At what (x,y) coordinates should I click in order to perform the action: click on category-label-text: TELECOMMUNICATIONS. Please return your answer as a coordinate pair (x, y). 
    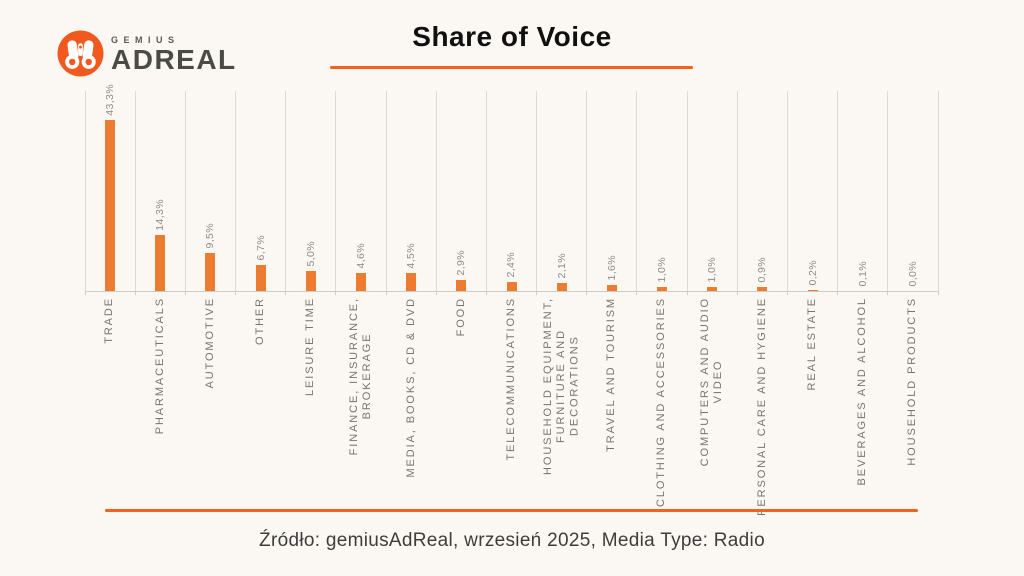
    Looking at the image, I should click on (510, 379).